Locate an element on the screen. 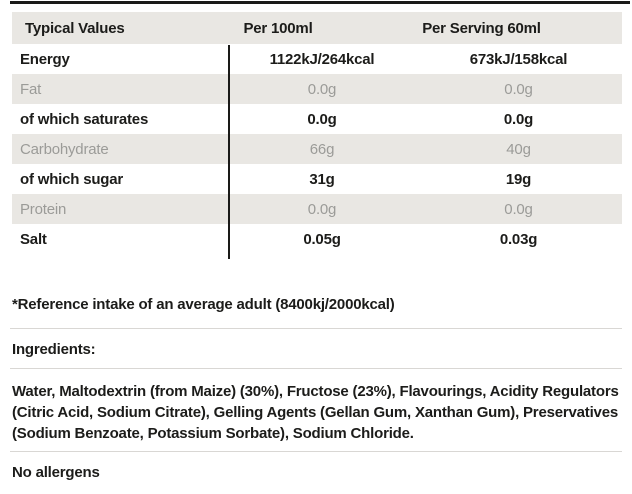 This screenshot has height=494, width=632. row-serving-value: 0.03g is located at coordinates (518, 239).